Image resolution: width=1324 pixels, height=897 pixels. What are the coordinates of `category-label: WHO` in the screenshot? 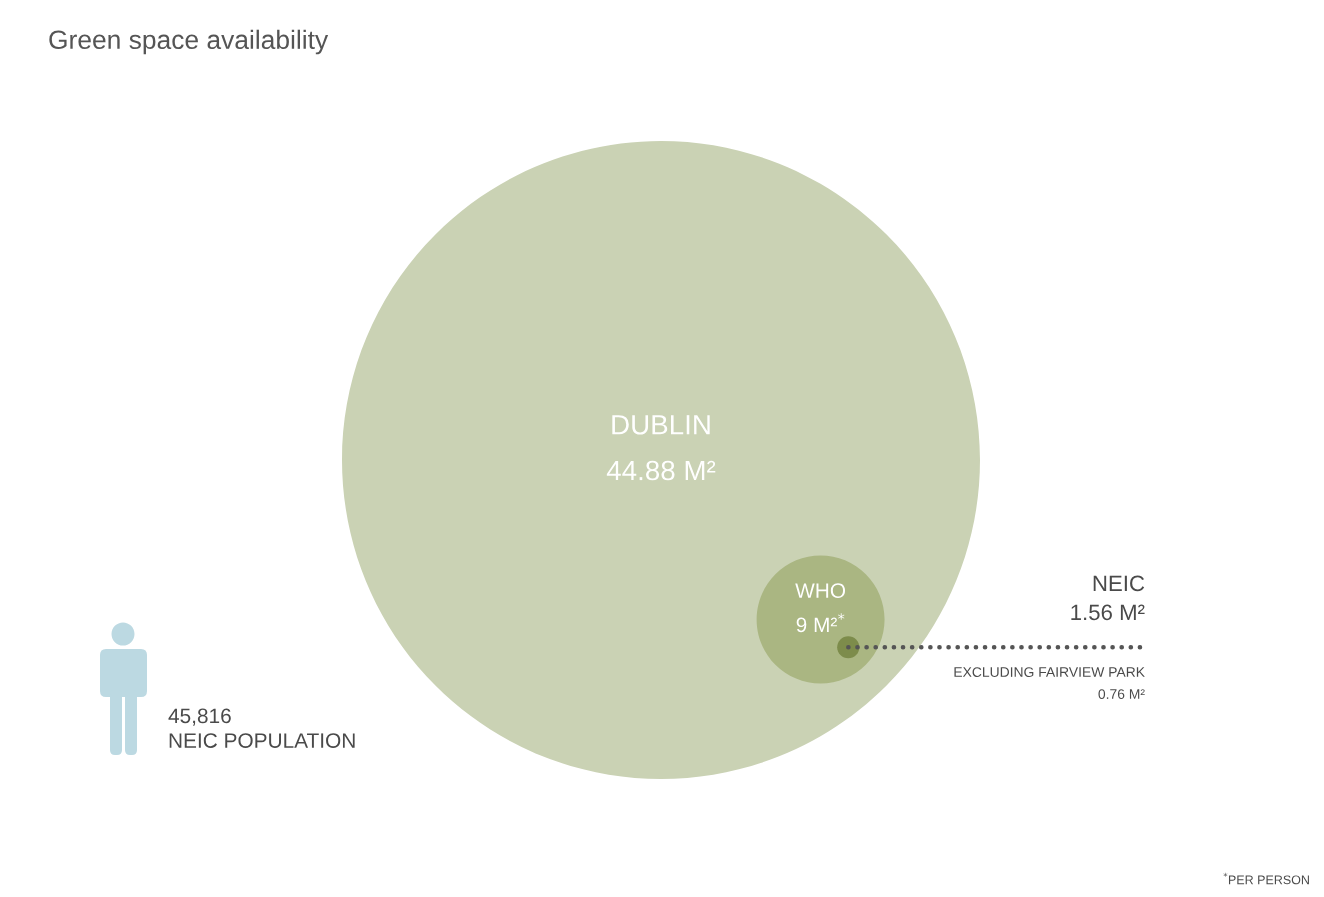 It's located at (820, 590).